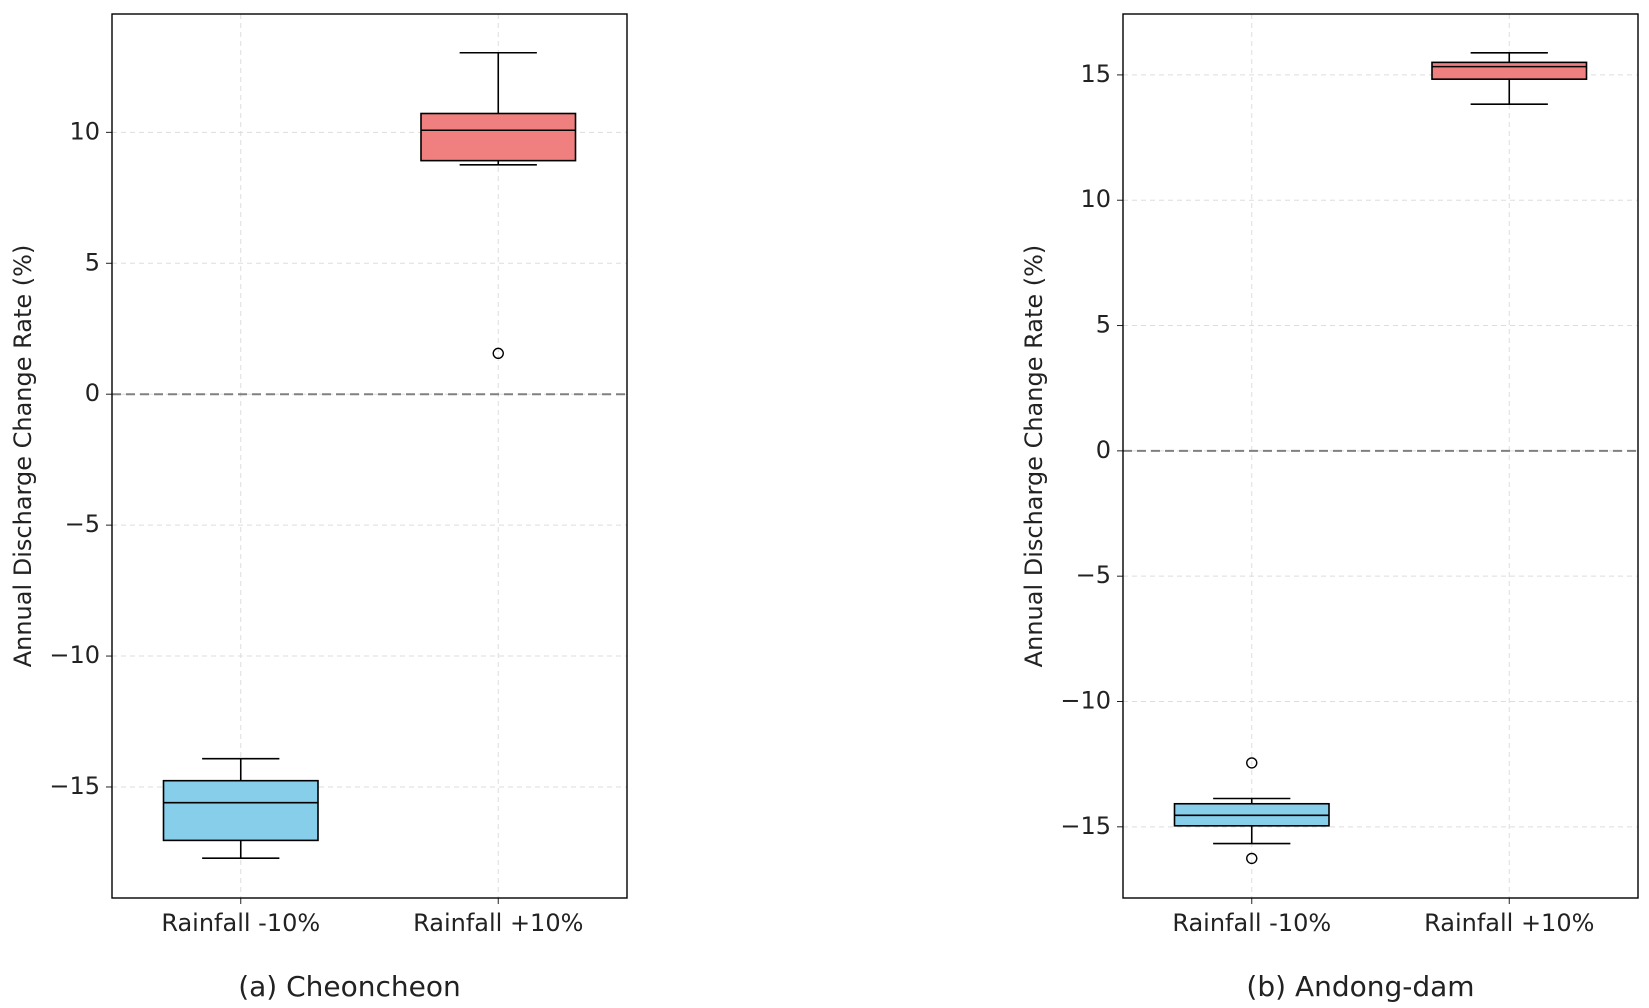 This screenshot has height=1008, width=1649. Describe the element at coordinates (1360, 986) in the screenshot. I see `chart-caption: (b) Andong-dam` at that location.